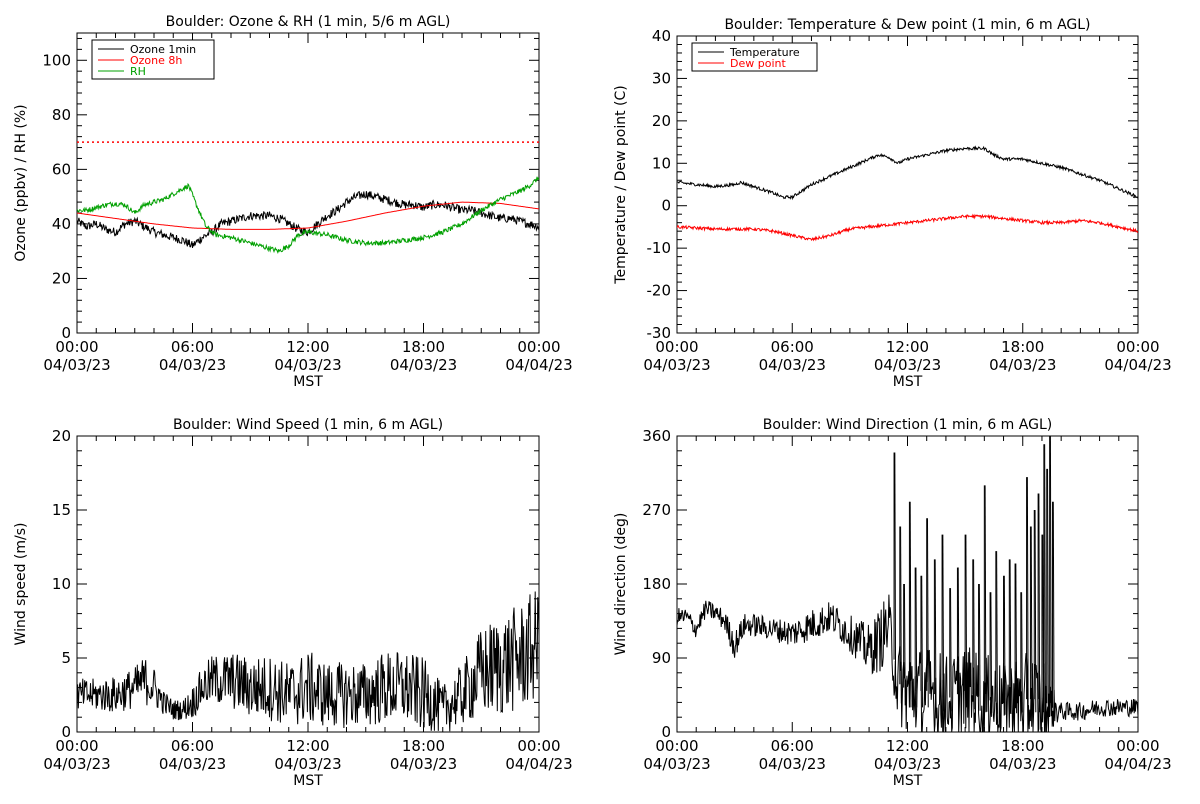 The image size is (1200, 804). I want to click on wind-direction-ytick-label: 0, so click(666, 732).